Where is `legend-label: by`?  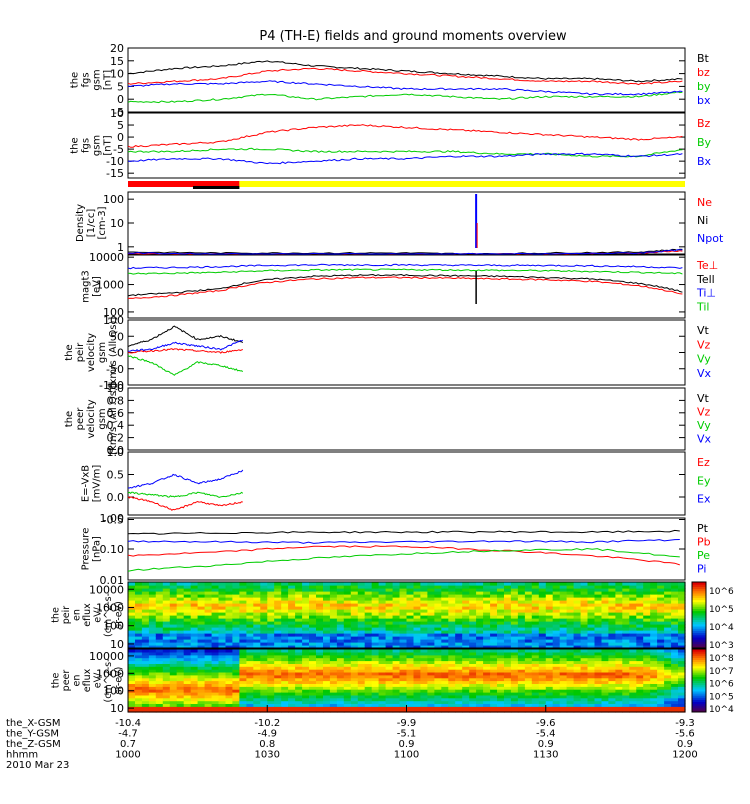
legend-label: by is located at coordinates (704, 86).